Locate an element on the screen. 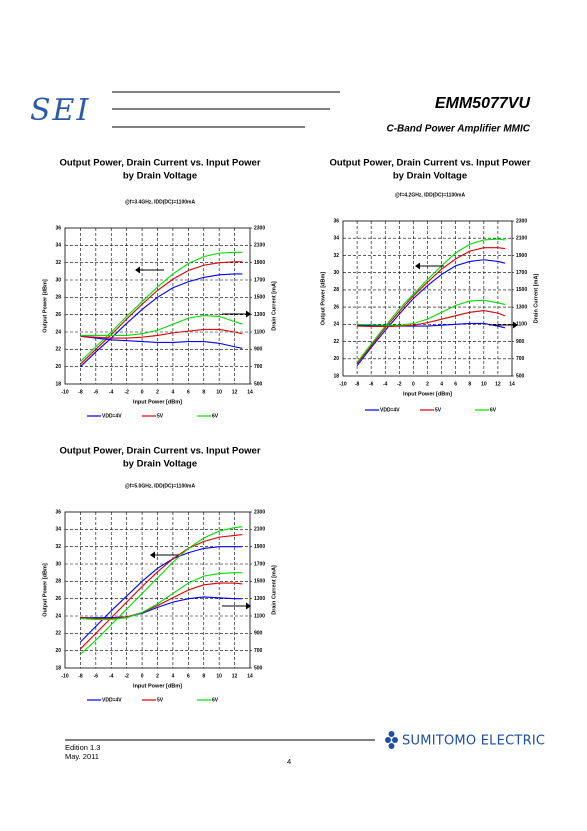 Image resolution: width=587 pixels, height=831 pixels. y-tick-label: 30 is located at coordinates (58, 564).